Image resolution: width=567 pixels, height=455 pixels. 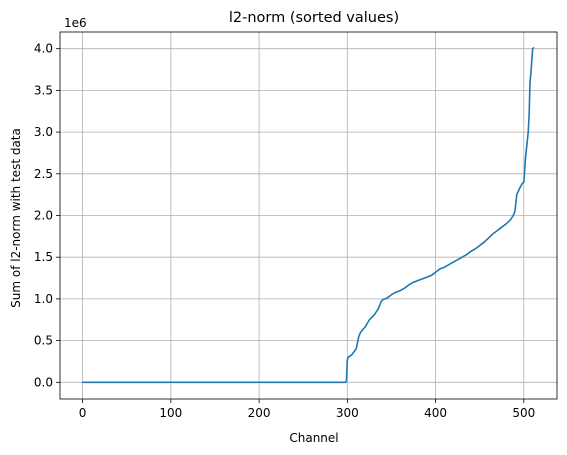 What do you see at coordinates (43, 90) in the screenshot?
I see `y-tick-label: 3.5` at bounding box center [43, 90].